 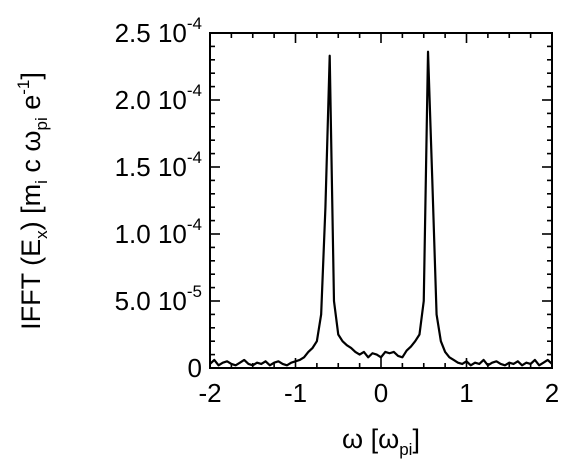 I want to click on y-tick-exponent: -5, so click(x=194, y=291).